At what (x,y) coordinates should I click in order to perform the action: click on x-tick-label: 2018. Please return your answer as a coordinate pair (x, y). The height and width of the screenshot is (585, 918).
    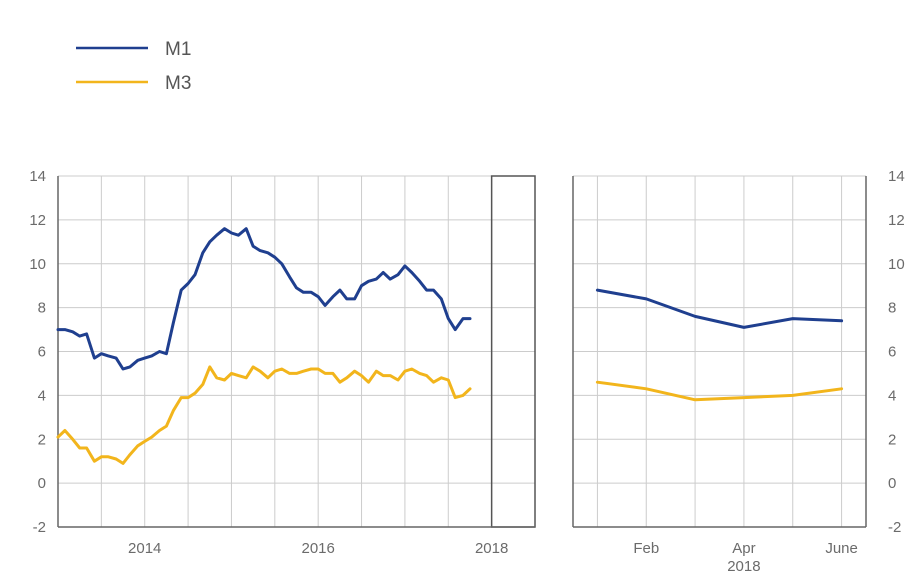
    Looking at the image, I should click on (491, 548).